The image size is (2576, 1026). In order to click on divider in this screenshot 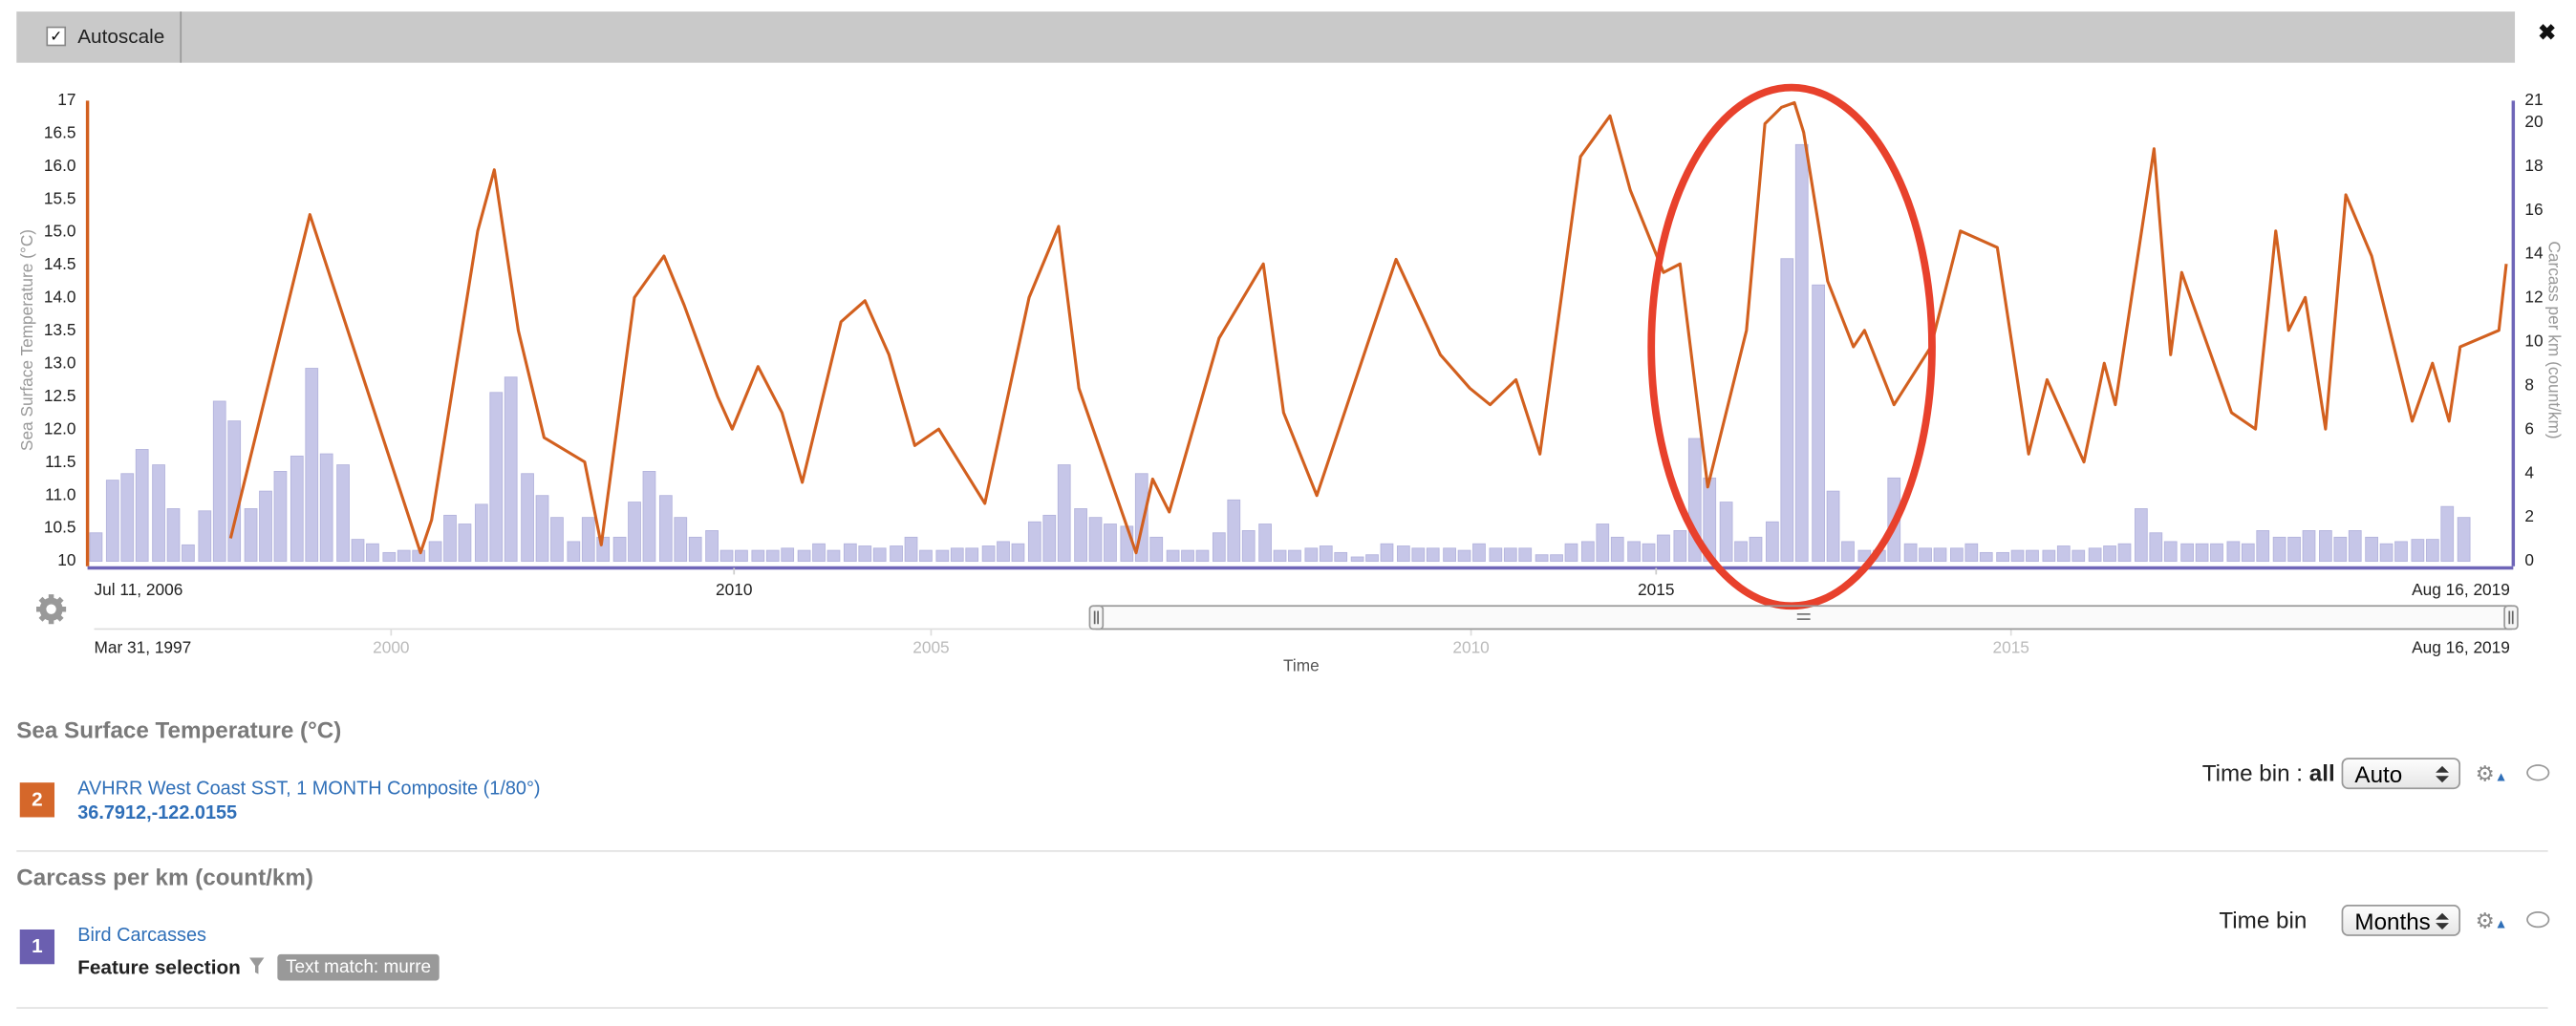, I will do `click(1282, 1008)`.